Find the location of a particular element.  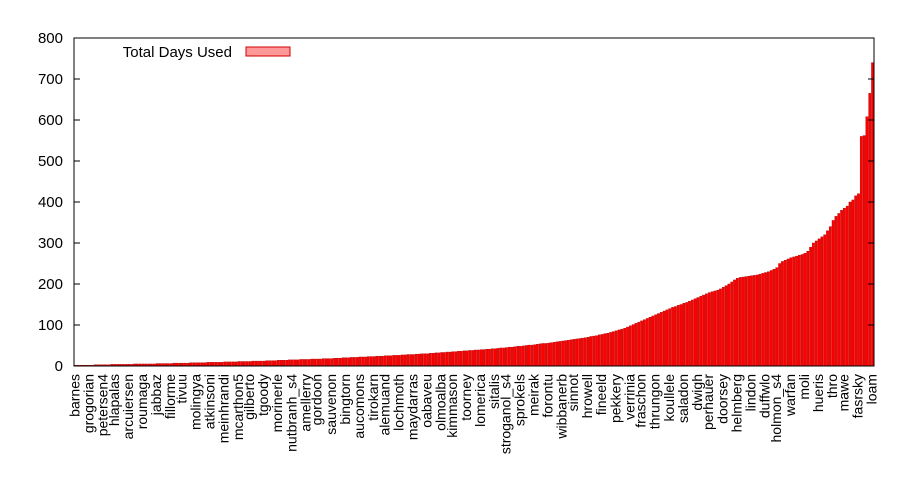

category-label: roumaga is located at coordinates (142, 401).